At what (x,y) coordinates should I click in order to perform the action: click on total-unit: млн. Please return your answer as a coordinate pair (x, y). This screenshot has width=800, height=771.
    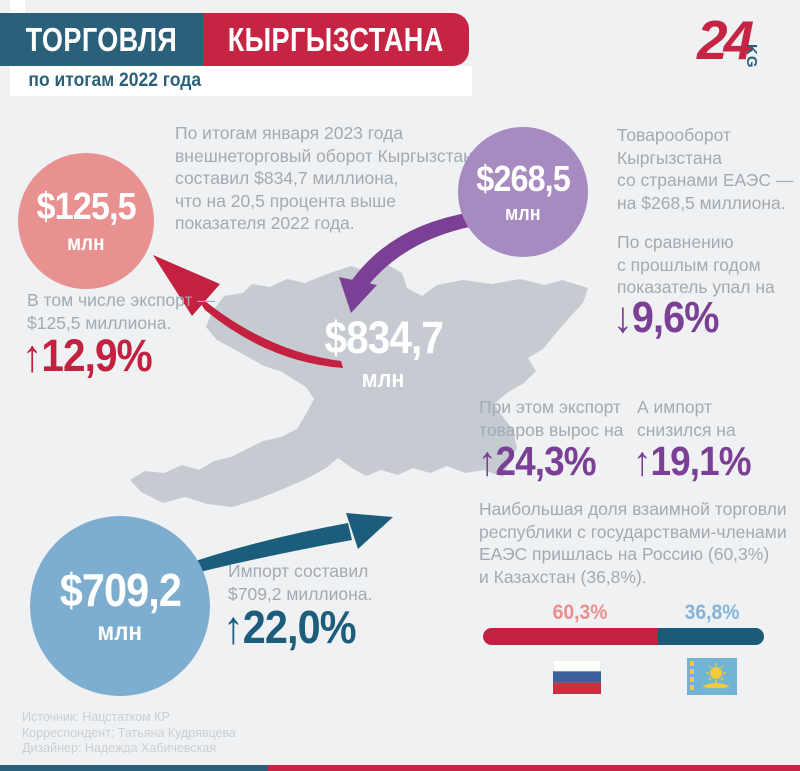
    Looking at the image, I should click on (383, 379).